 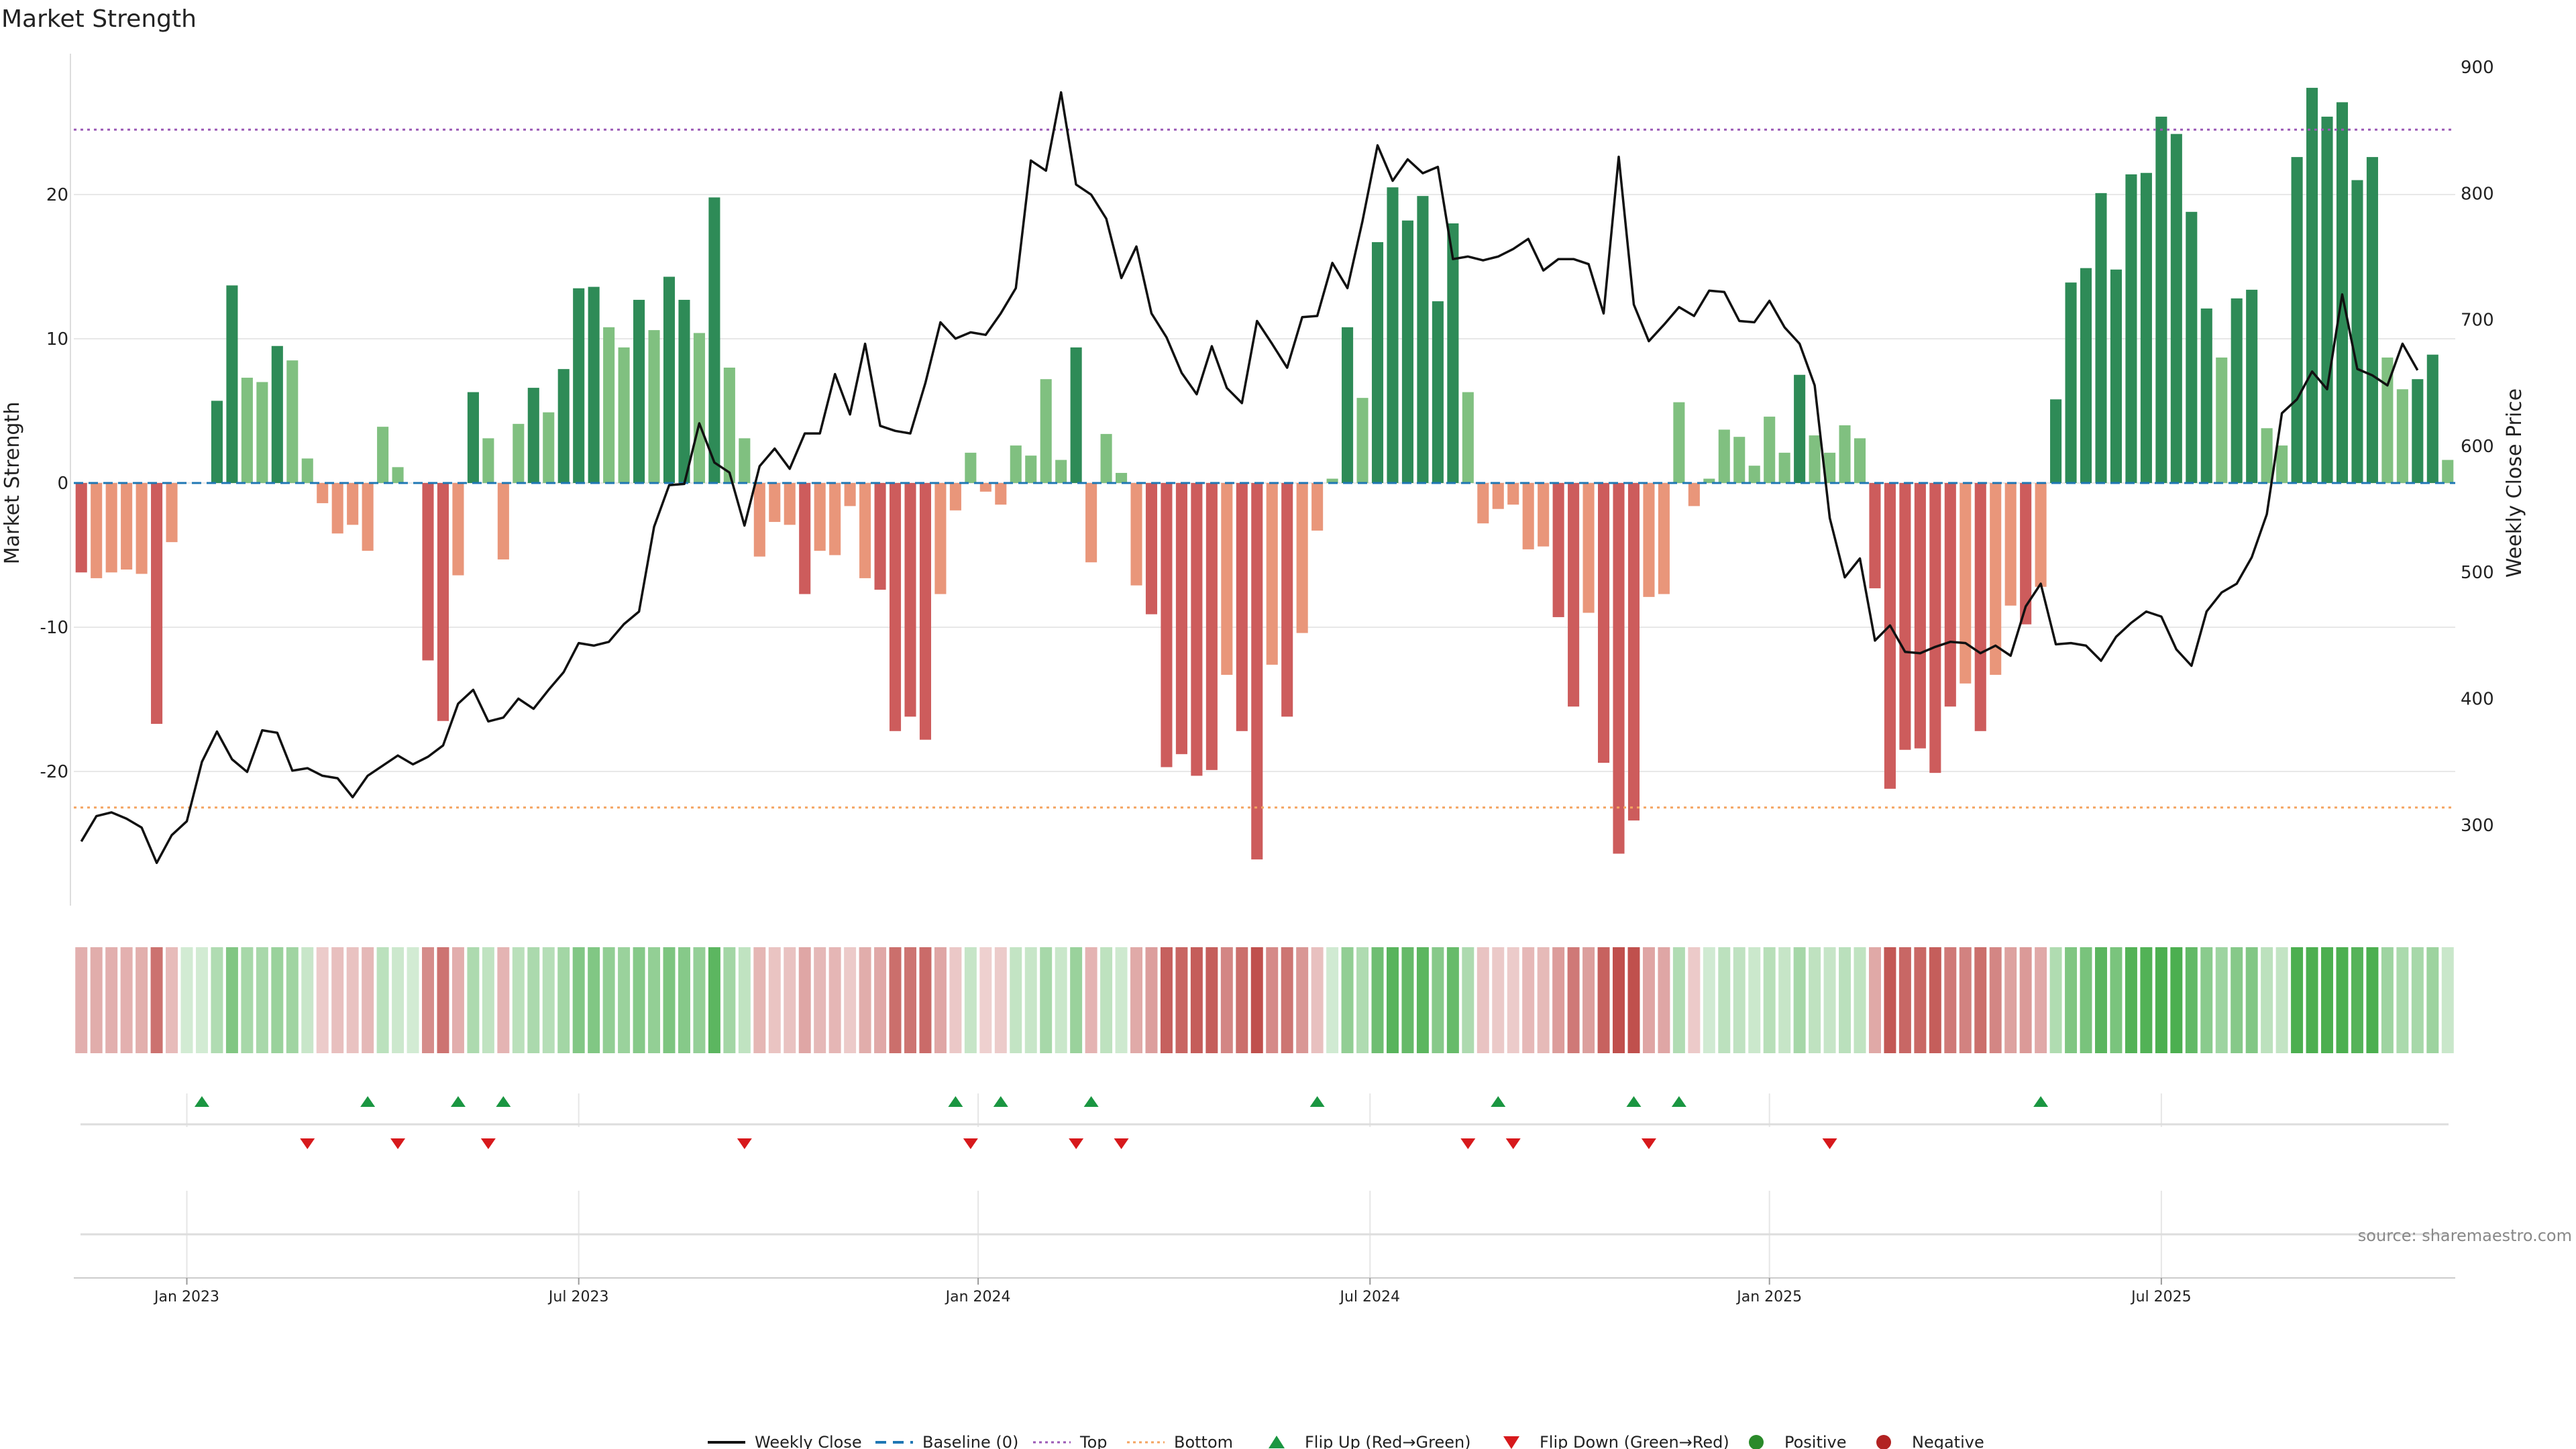 I want to click on right-tick-label: 800, so click(x=2477, y=194).